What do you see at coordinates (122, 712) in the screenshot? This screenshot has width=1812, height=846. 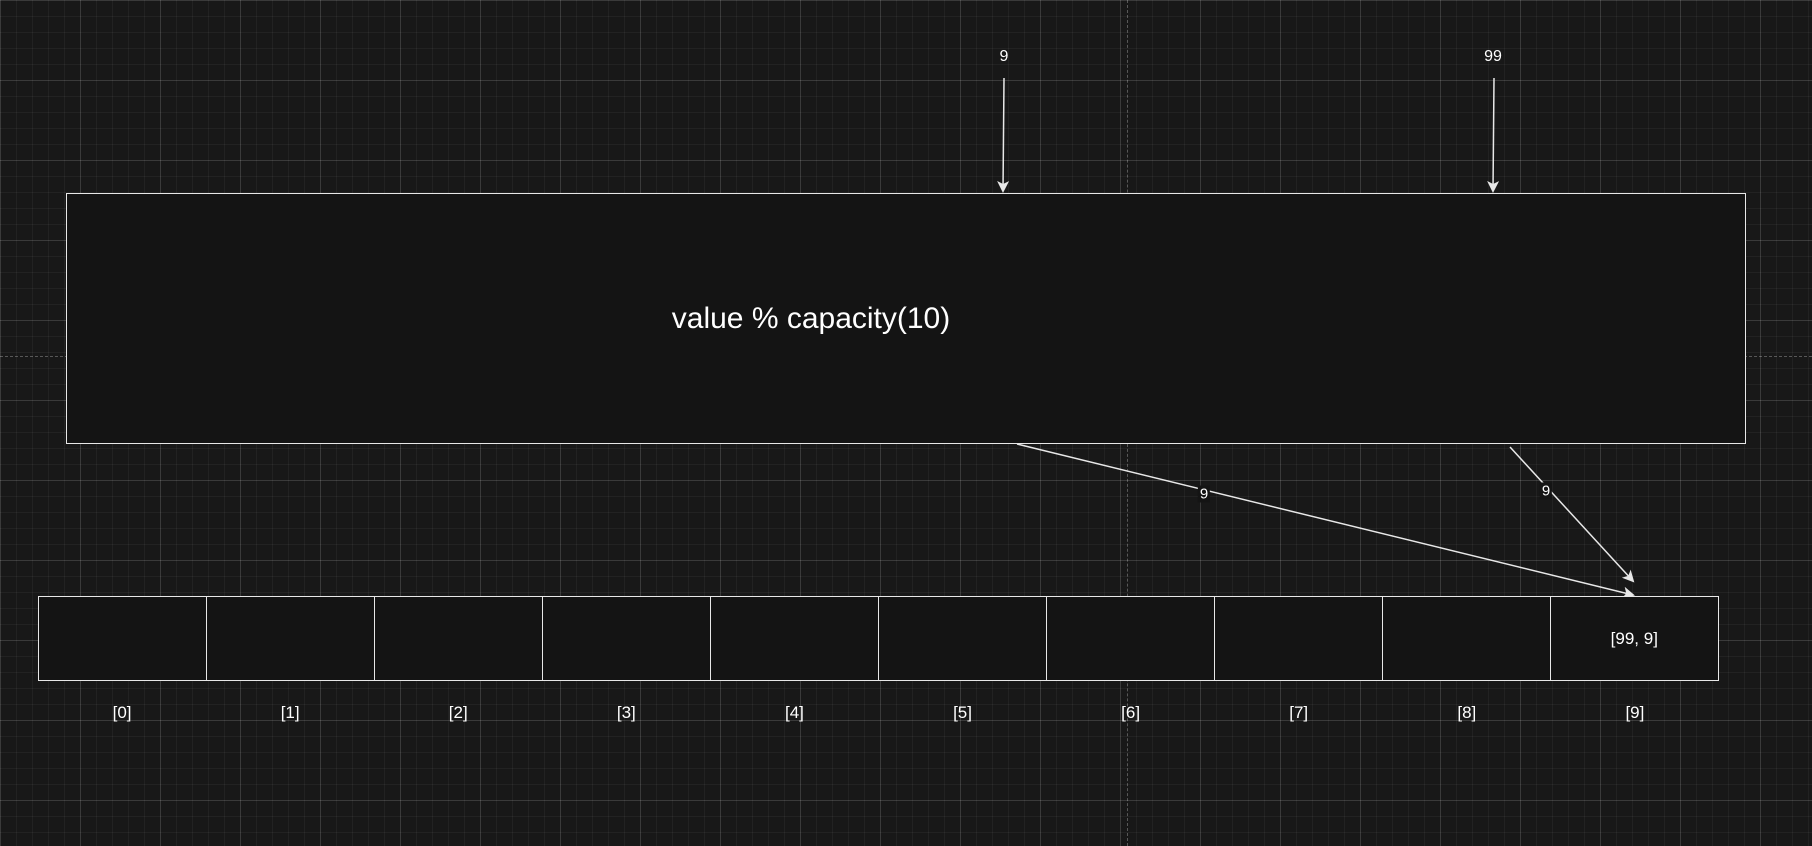 I see `bucket-index-label: [0]` at bounding box center [122, 712].